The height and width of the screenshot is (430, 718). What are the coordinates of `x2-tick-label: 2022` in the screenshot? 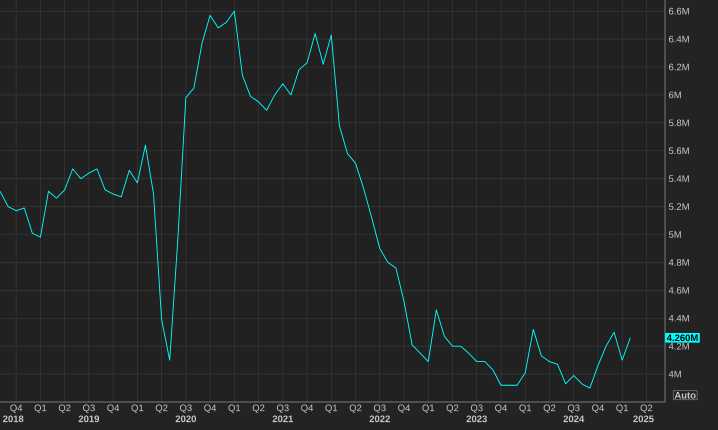 It's located at (380, 418).